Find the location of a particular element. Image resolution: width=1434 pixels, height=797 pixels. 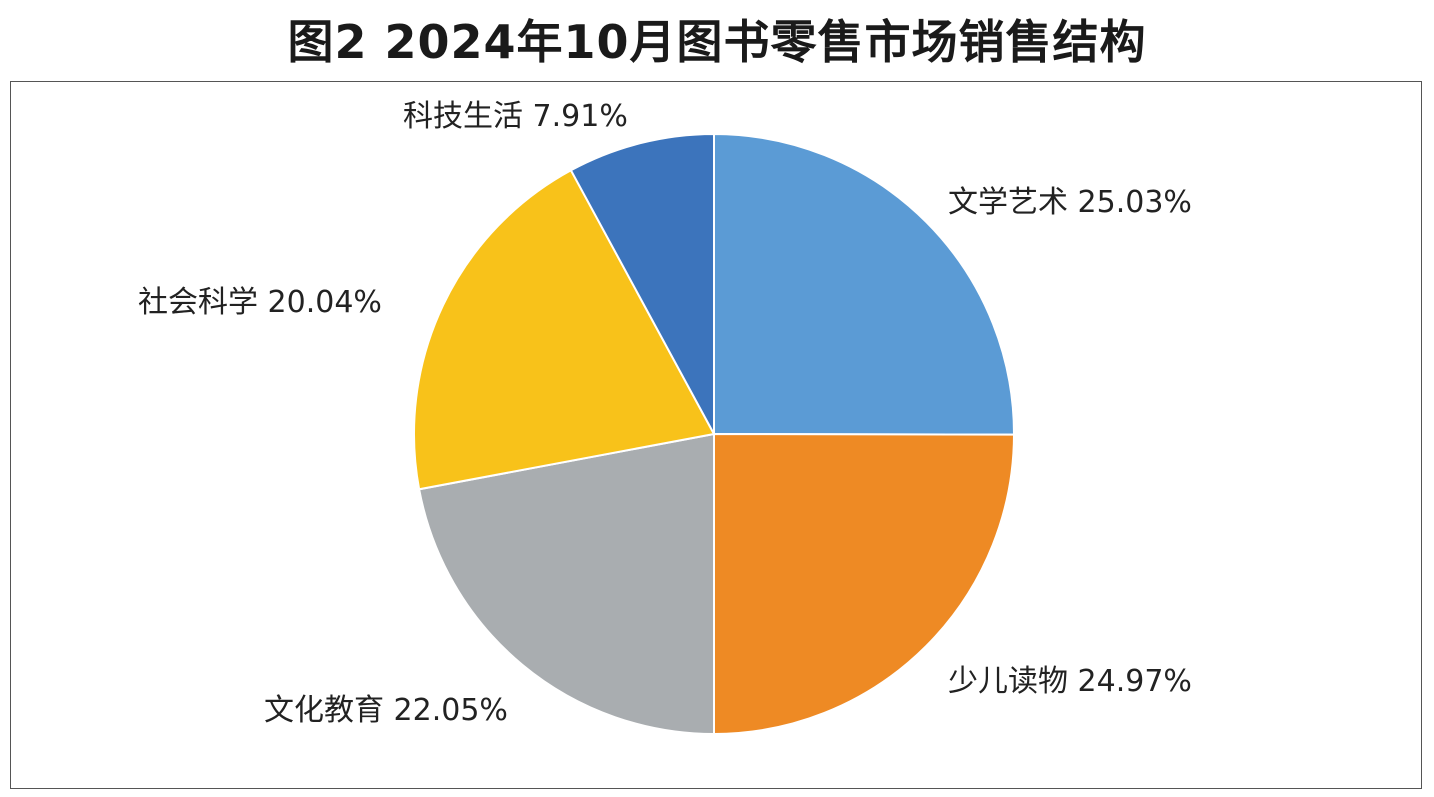

slice-data-label-3: 文化教育 22.05% is located at coordinates (386, 710).